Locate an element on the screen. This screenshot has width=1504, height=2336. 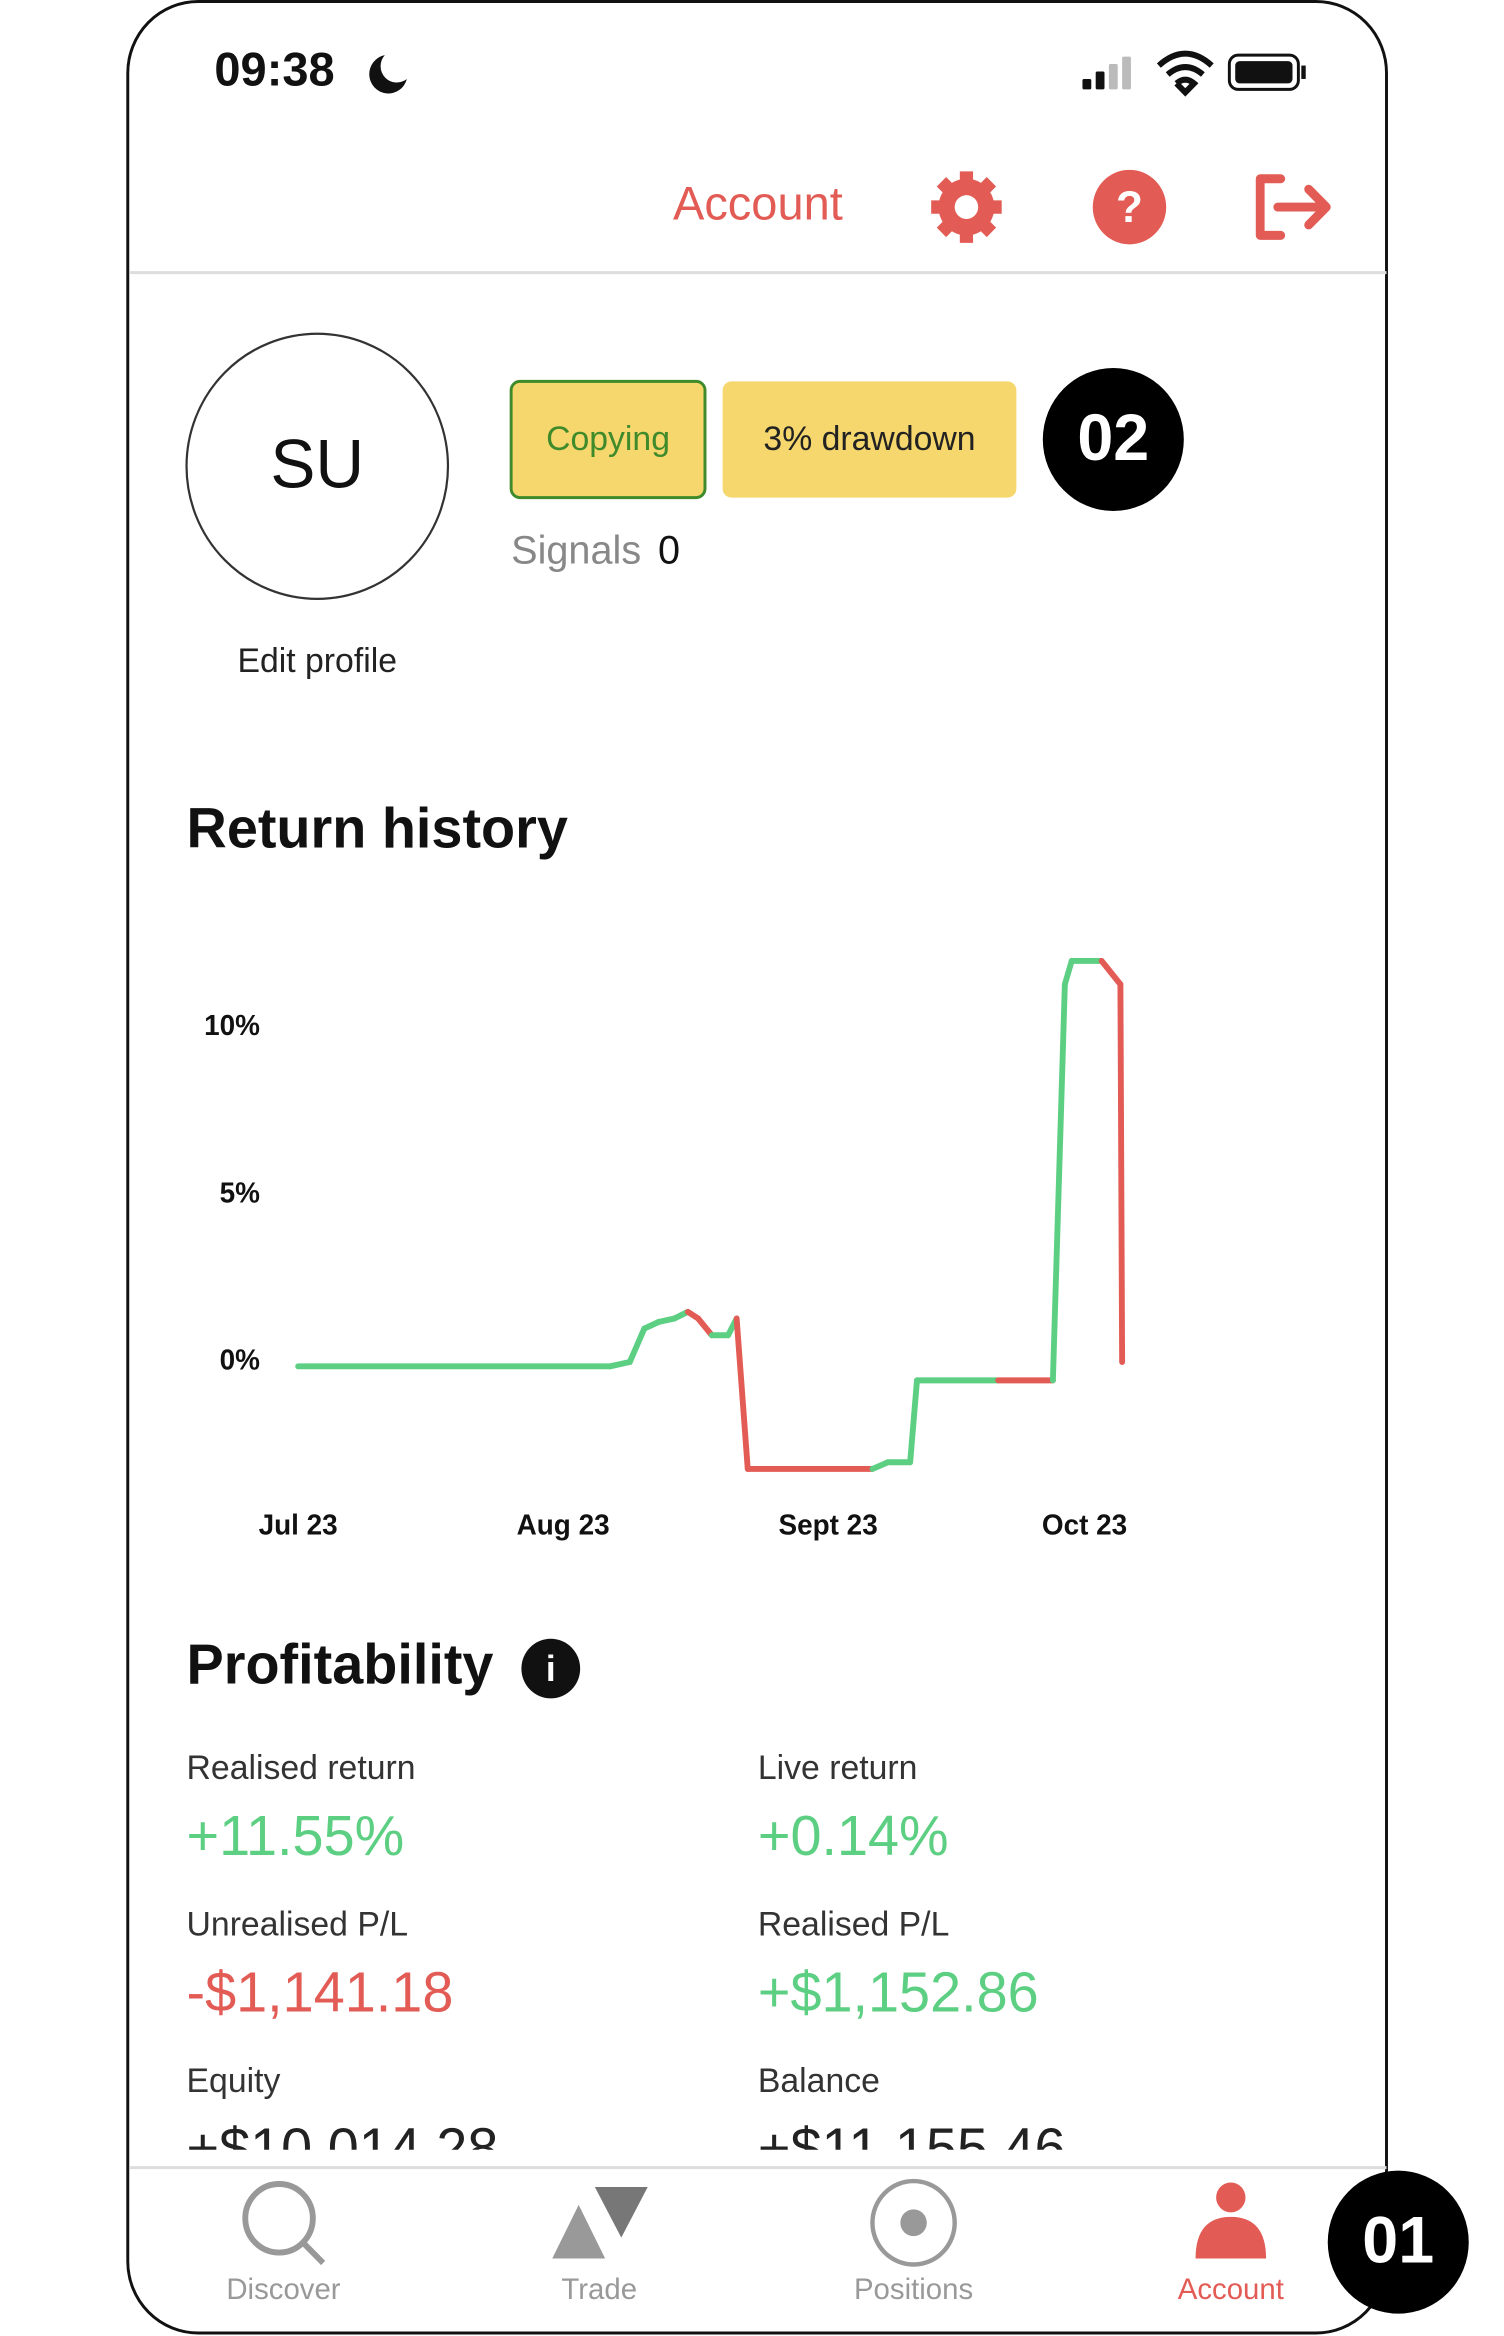
y-tick-label: 0% is located at coordinates (240, 1359).